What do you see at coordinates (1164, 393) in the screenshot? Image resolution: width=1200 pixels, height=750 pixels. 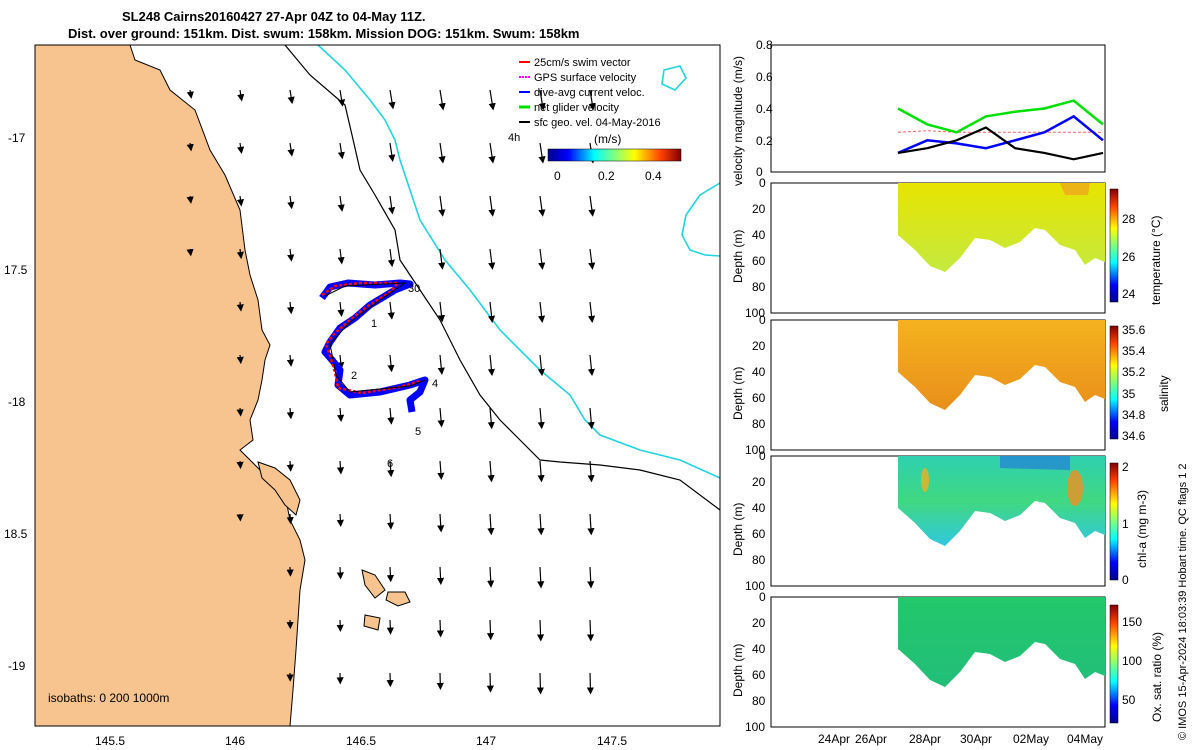 I see `salinity-cbar-label: salinity` at bounding box center [1164, 393].